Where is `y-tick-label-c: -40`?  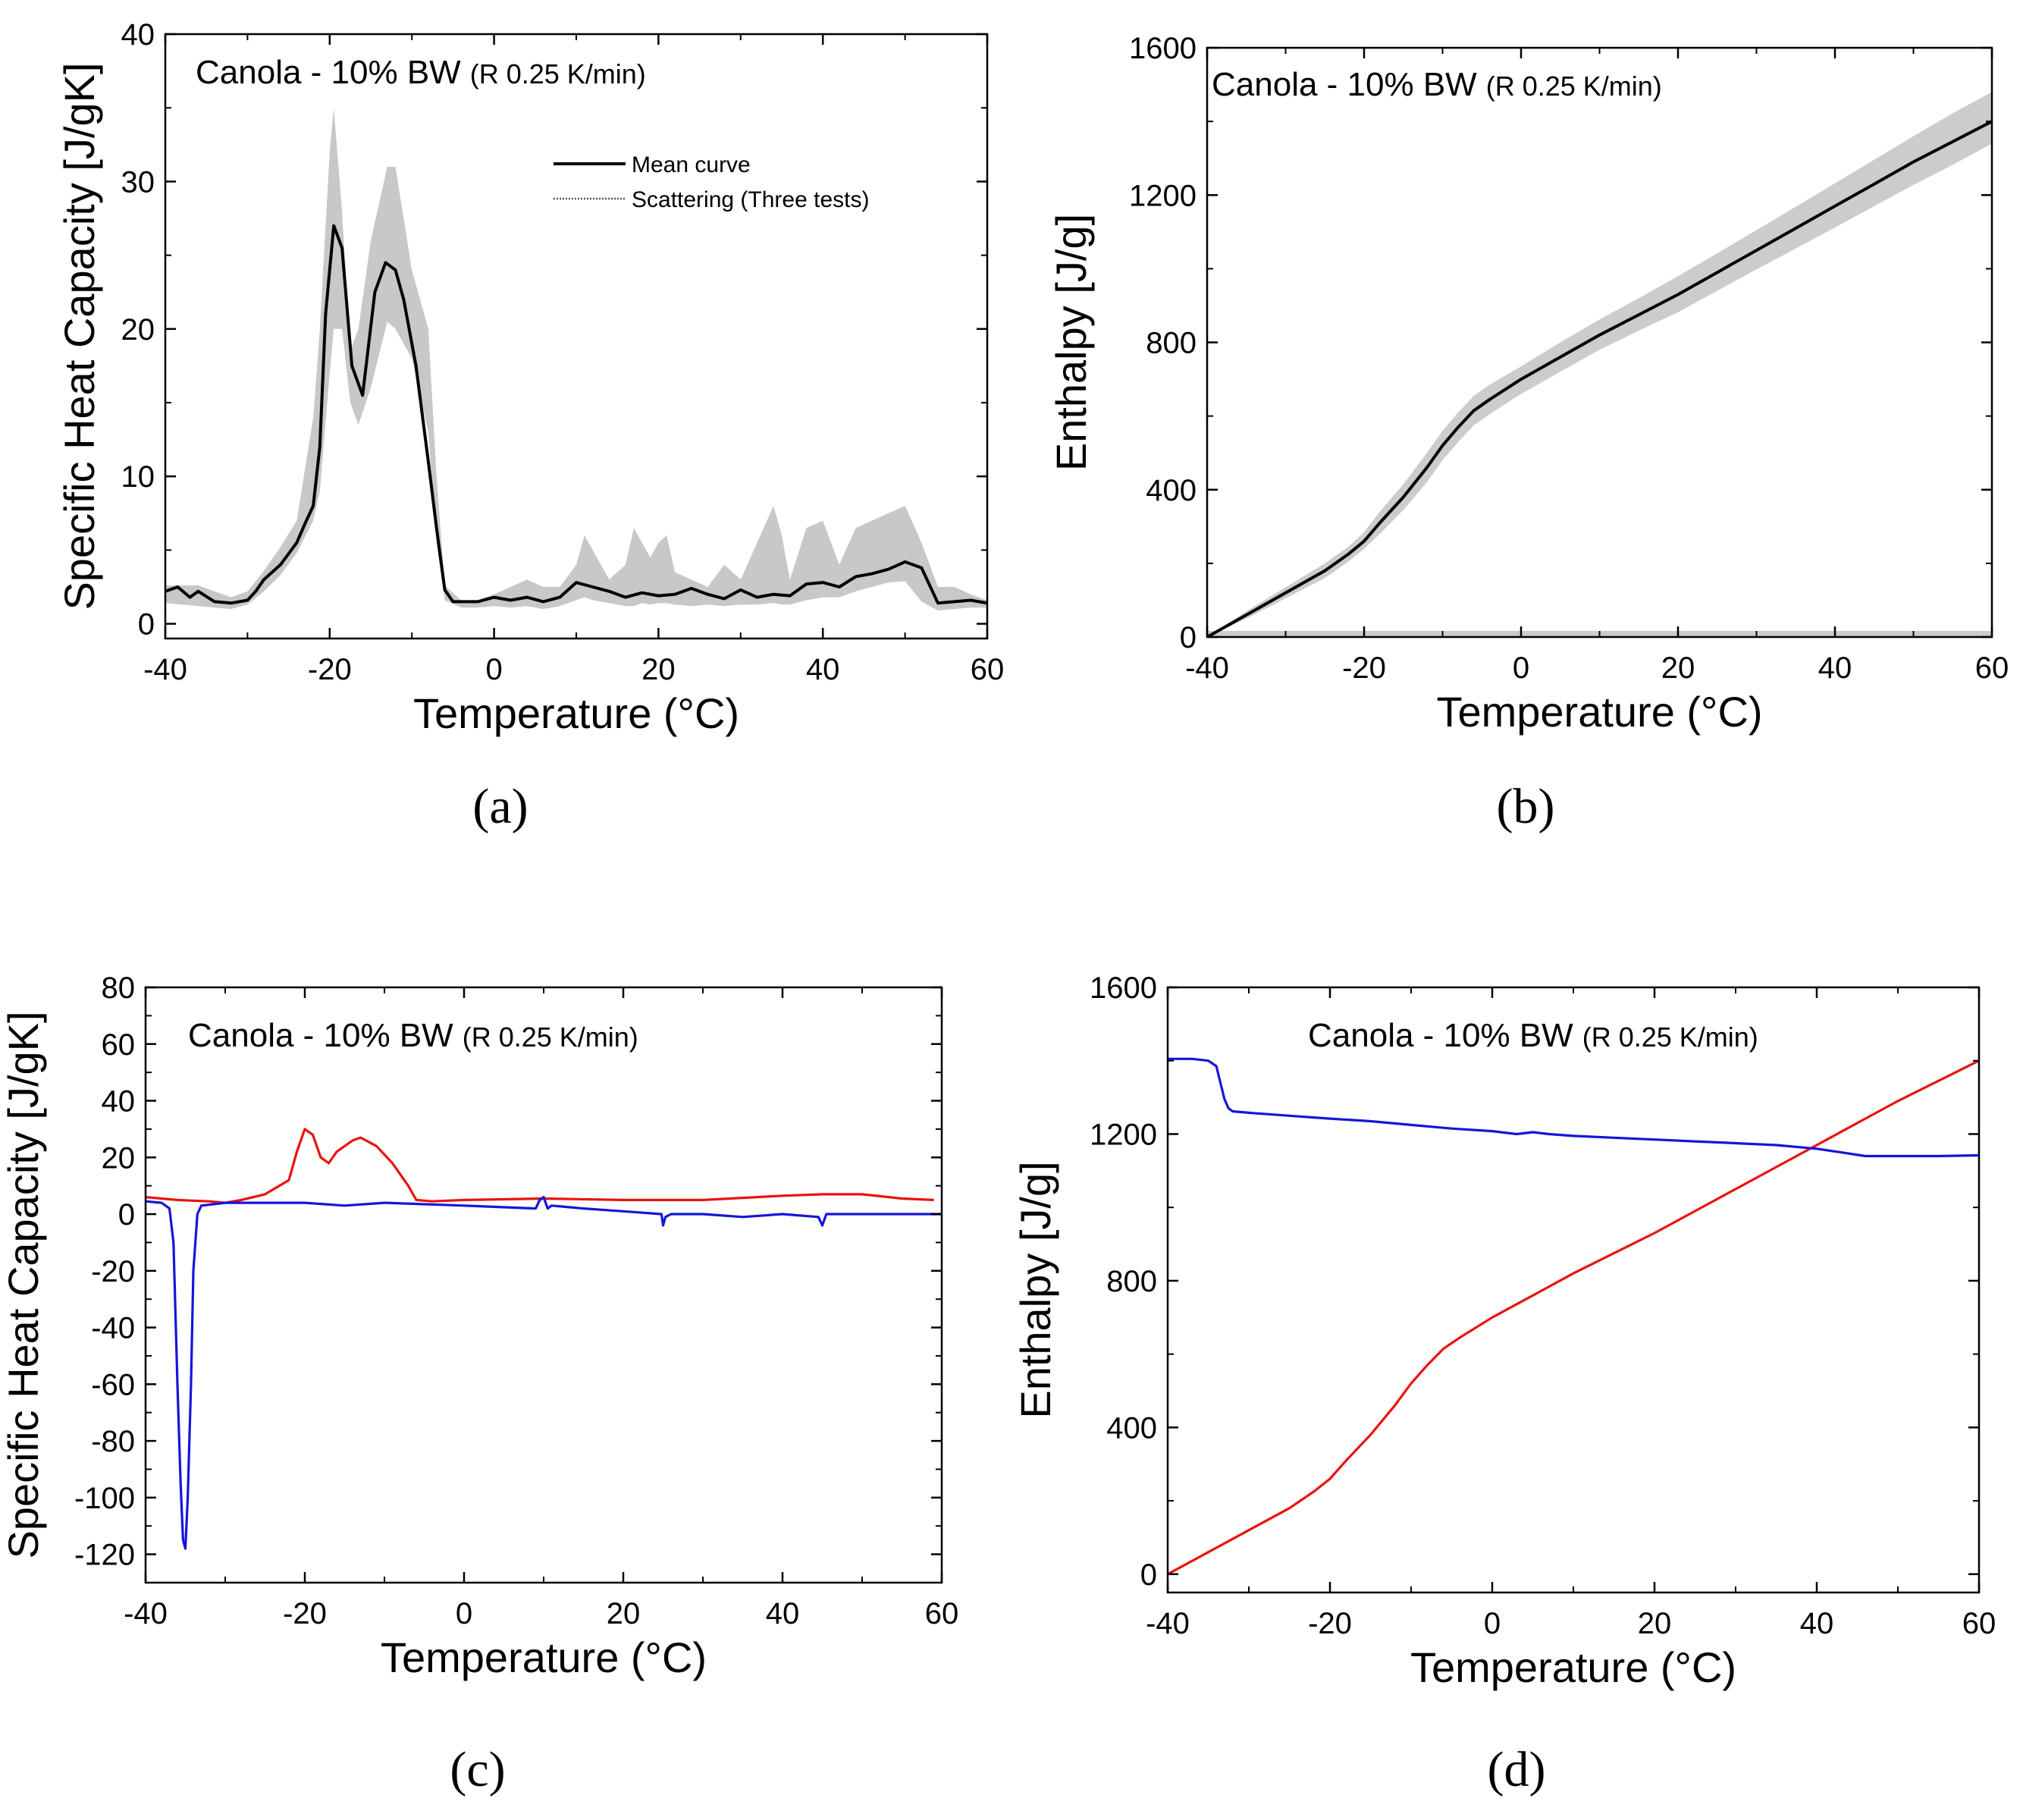
y-tick-label-c: -40 is located at coordinates (113, 1328).